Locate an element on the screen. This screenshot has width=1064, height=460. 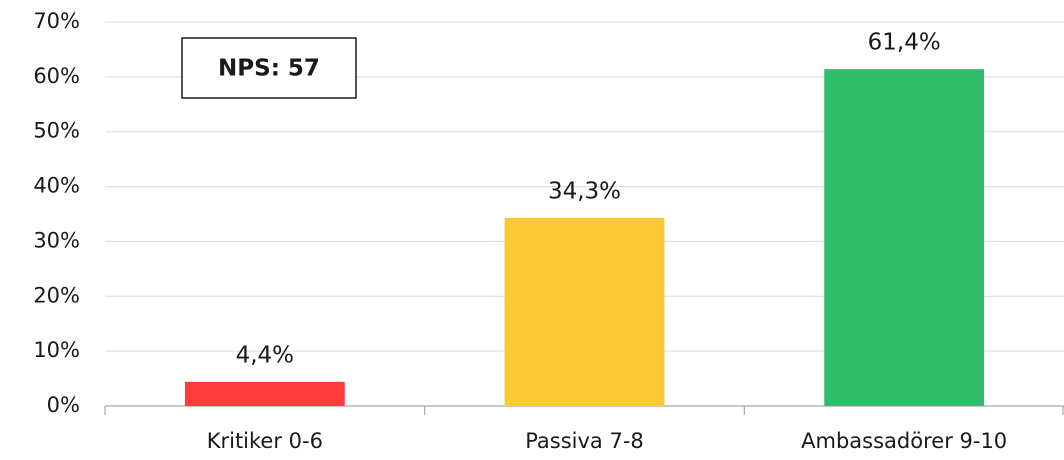
data-label: 34,3% is located at coordinates (584, 191).